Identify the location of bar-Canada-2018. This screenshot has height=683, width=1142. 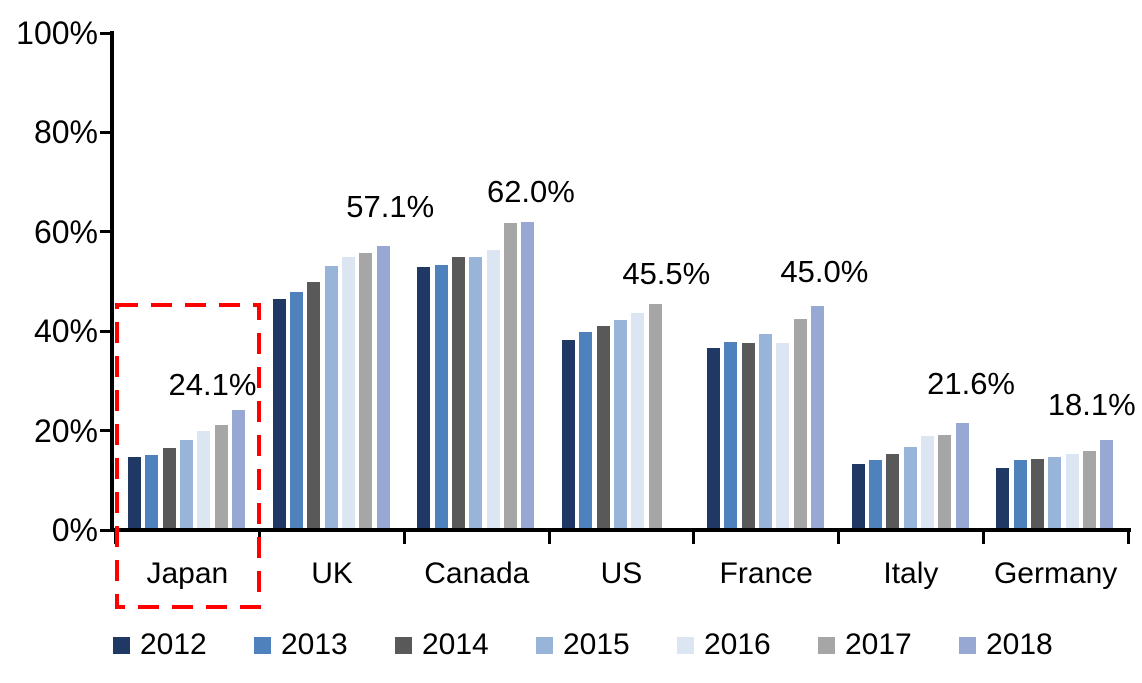
(528, 375).